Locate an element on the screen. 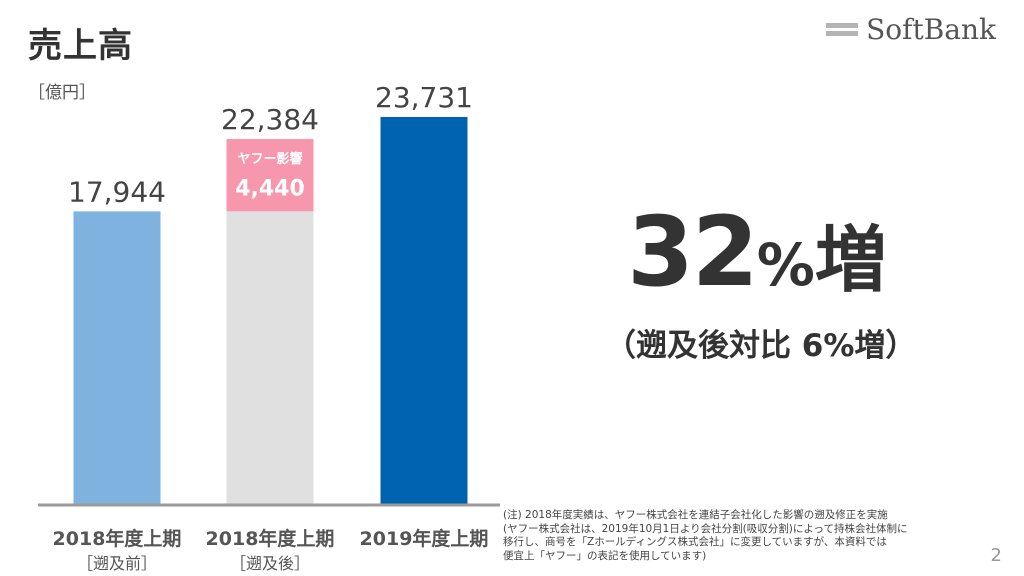  growth-number: 32 is located at coordinates (693, 252).